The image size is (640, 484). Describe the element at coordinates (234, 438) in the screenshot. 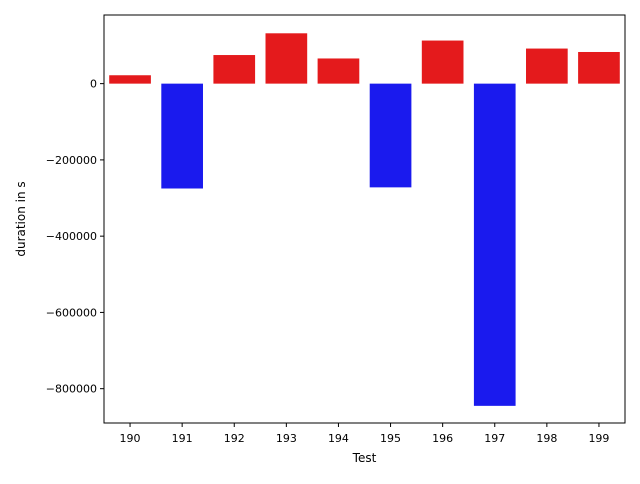

I see `x-tick-label: 192` at that location.